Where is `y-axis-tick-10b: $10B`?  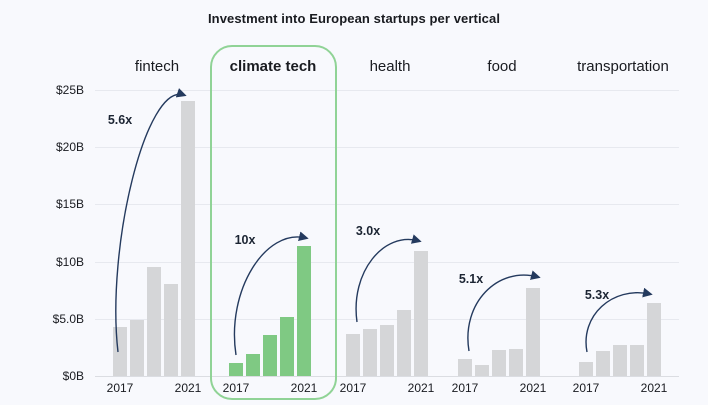
y-axis-tick-10b: $10B is located at coordinates (69, 261).